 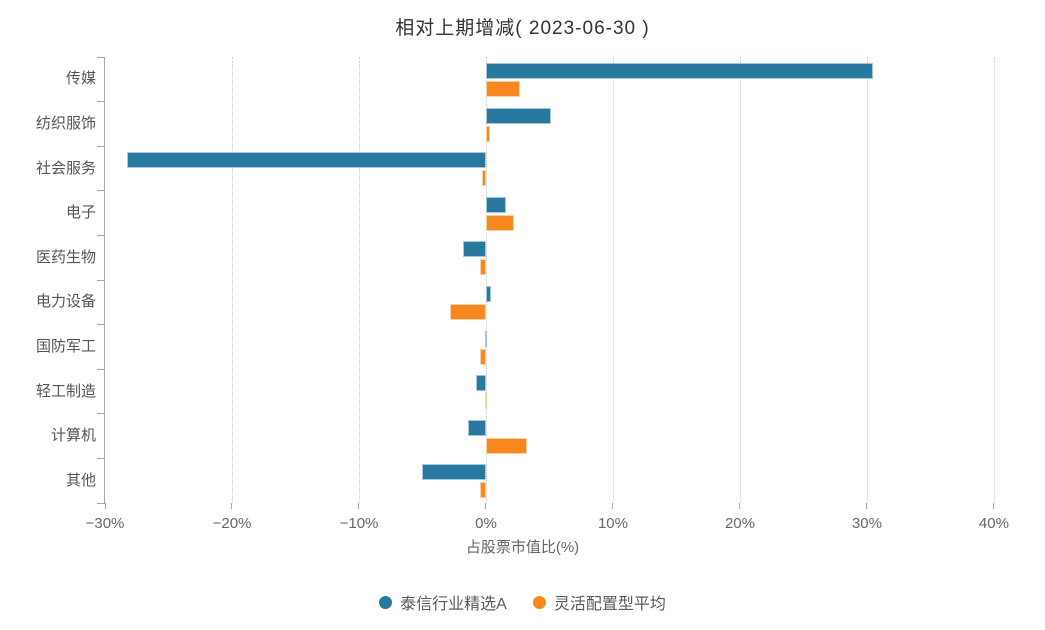 I want to click on bar-灵活配置型平均-传媒, so click(x=503, y=89).